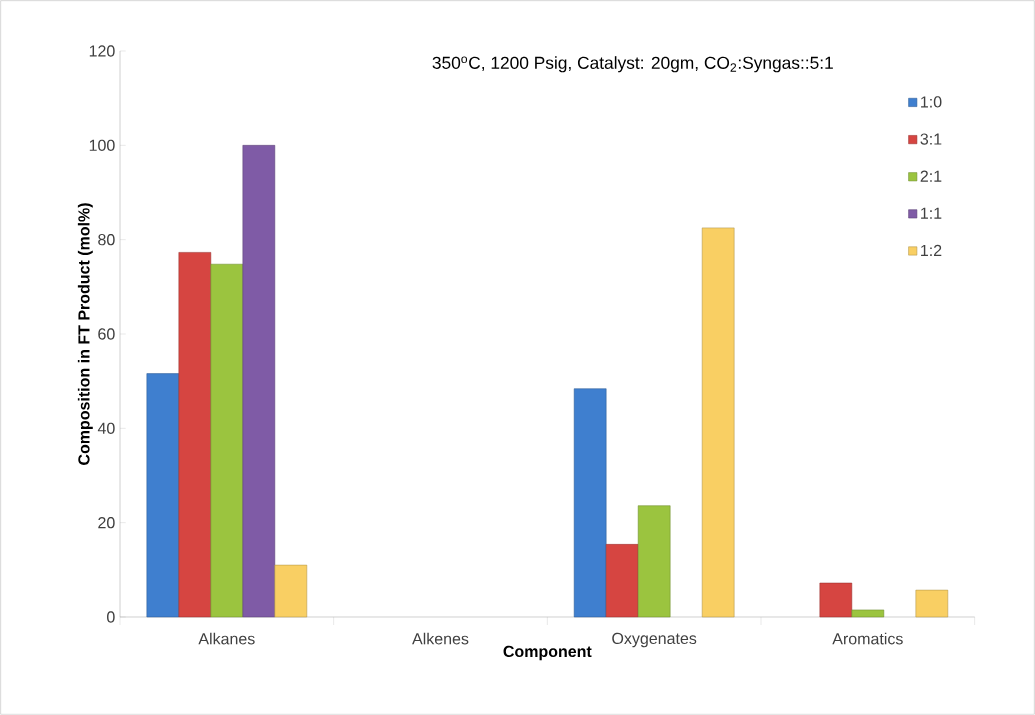  Describe the element at coordinates (226, 638) in the screenshot. I see `x-tick-label: Alkanes` at that location.